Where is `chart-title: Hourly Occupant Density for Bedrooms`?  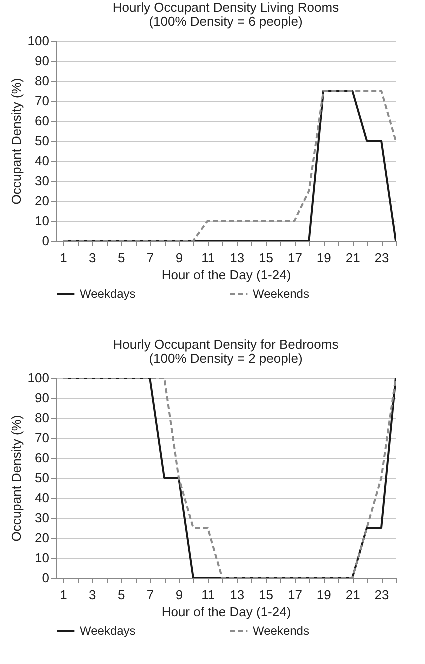
chart-title: Hourly Occupant Density for Bedrooms is located at coordinates (226, 344).